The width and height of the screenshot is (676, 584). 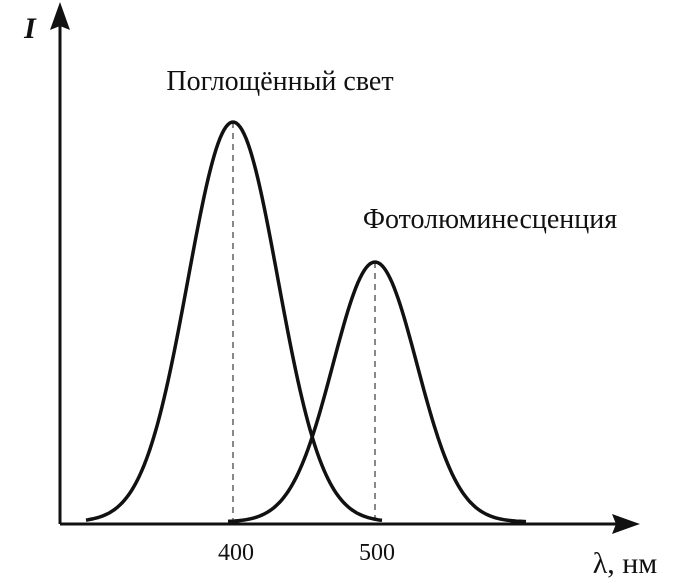 What do you see at coordinates (490, 219) in the screenshot?
I see `curve-label: Фотолюминесценция` at bounding box center [490, 219].